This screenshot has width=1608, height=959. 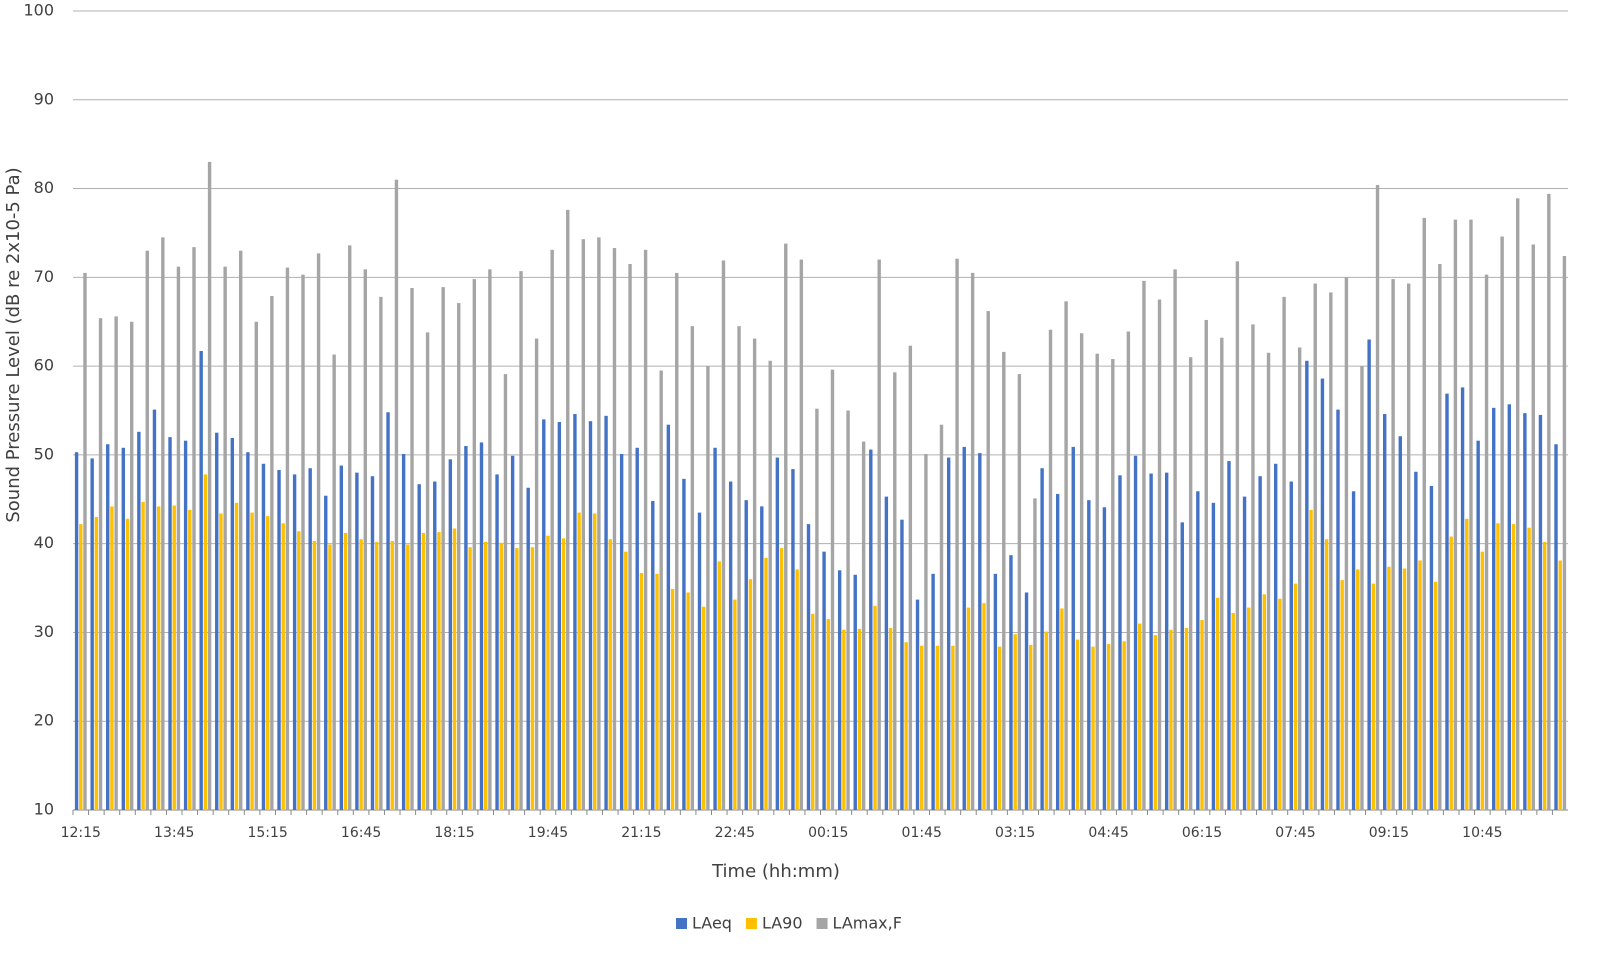 I want to click on x-tick-label: 07:45, so click(x=1295, y=833).